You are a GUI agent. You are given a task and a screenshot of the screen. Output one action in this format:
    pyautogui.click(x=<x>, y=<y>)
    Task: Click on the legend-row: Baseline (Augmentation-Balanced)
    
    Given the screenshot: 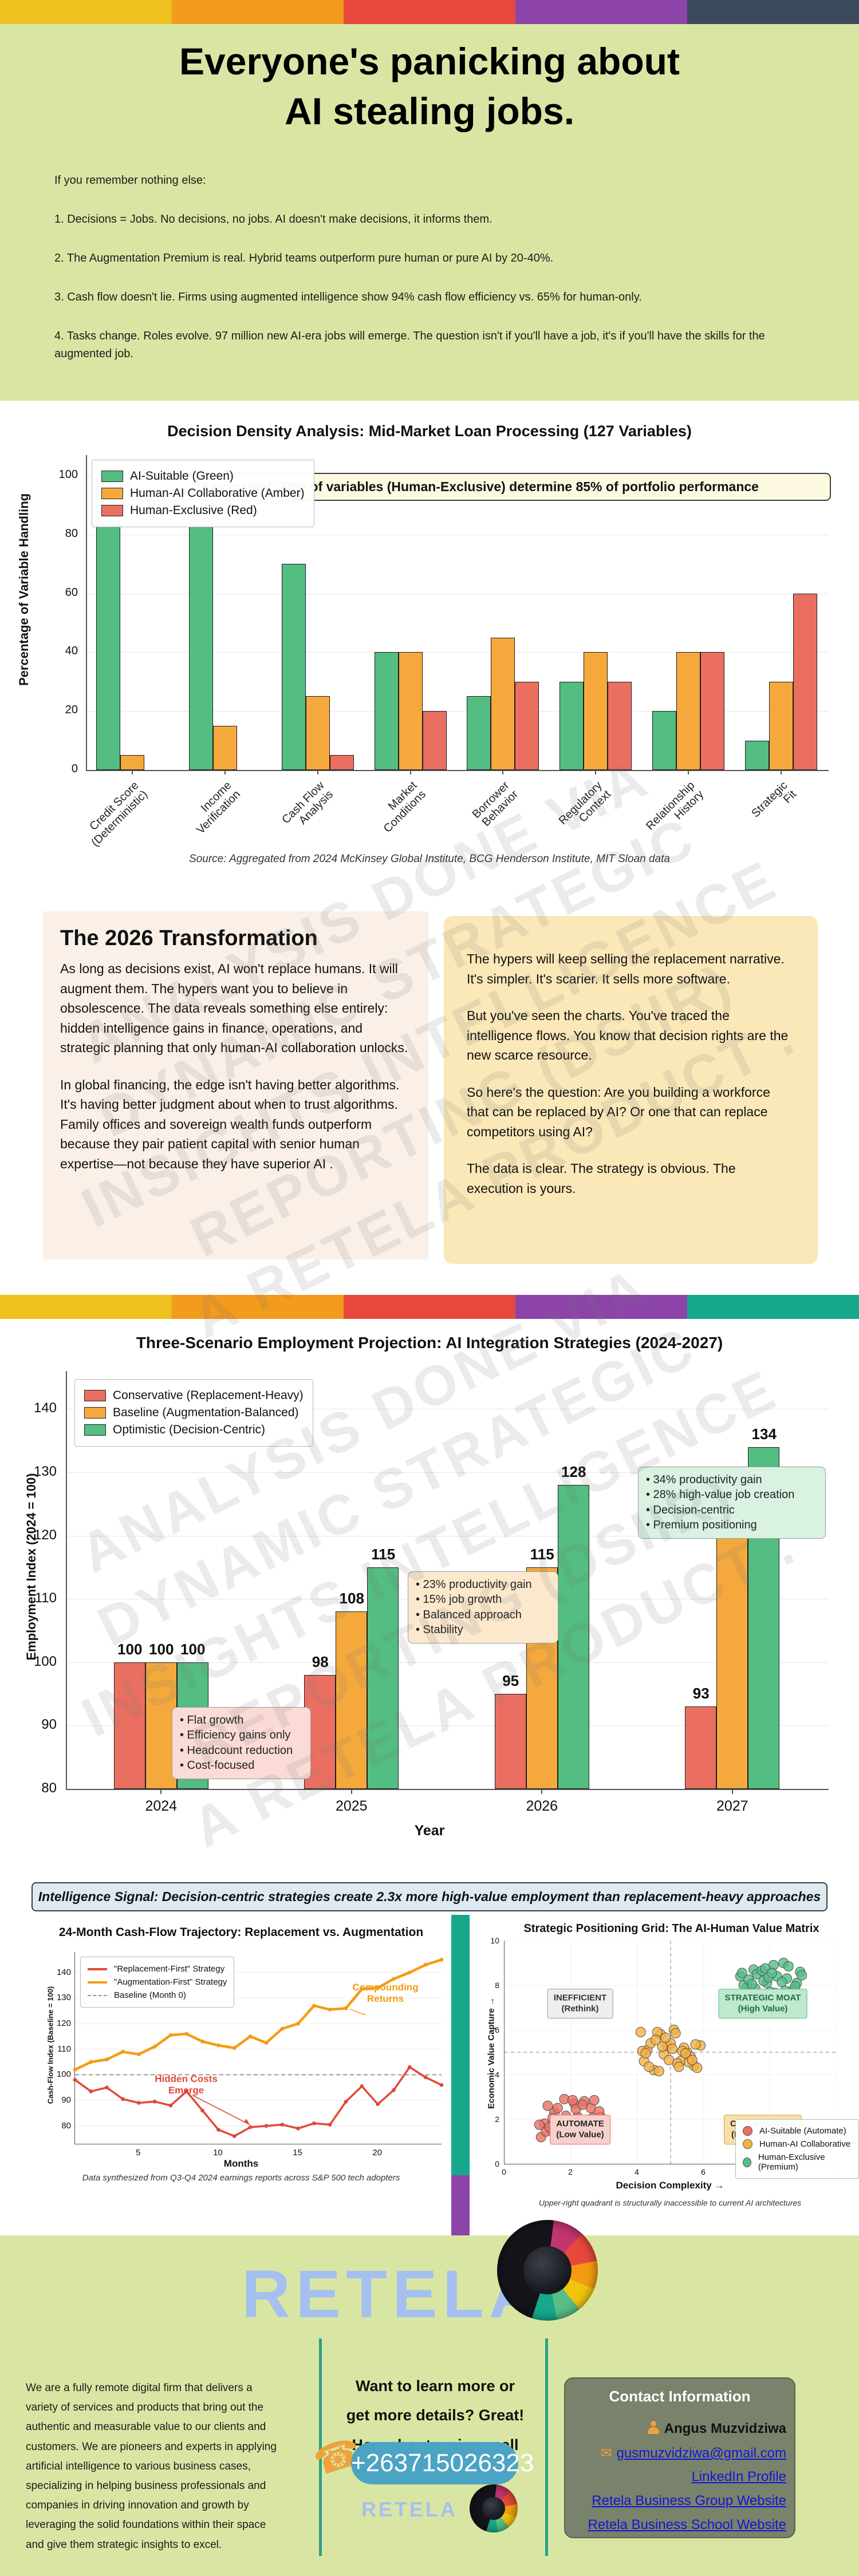 What is the action you would take?
    pyautogui.click(x=194, y=1413)
    